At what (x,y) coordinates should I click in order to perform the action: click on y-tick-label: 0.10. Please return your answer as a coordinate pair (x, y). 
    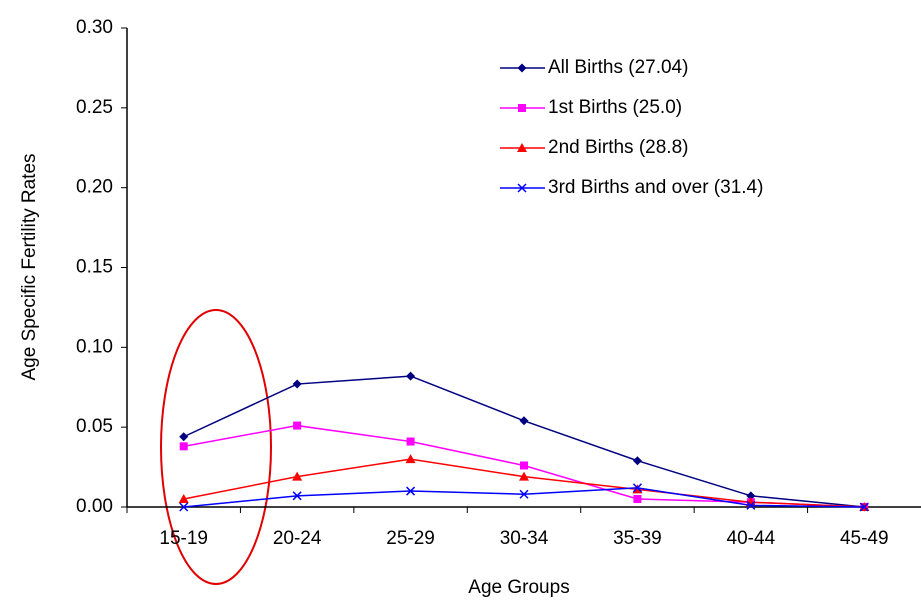
    Looking at the image, I should click on (94, 346).